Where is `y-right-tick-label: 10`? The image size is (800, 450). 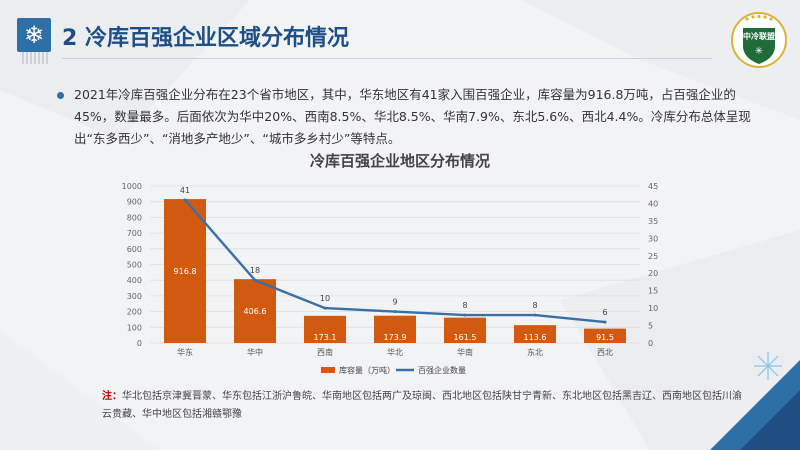
y-right-tick-label: 10 is located at coordinates (653, 308).